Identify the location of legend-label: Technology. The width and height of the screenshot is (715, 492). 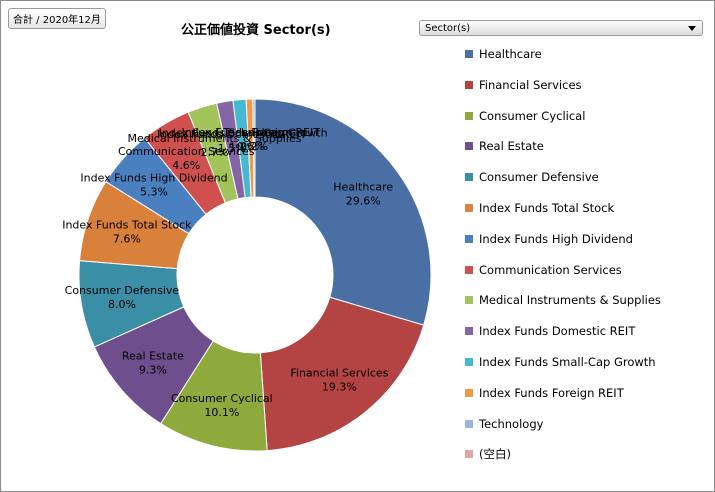
(511, 423).